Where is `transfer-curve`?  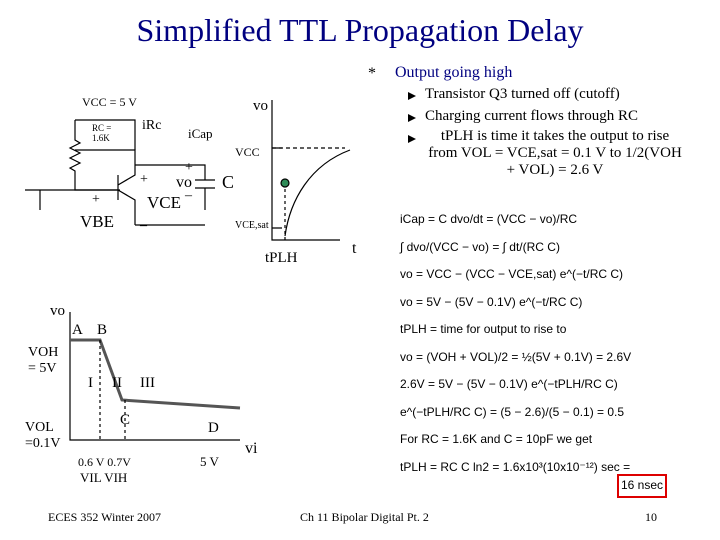 transfer-curve is located at coordinates (155, 374).